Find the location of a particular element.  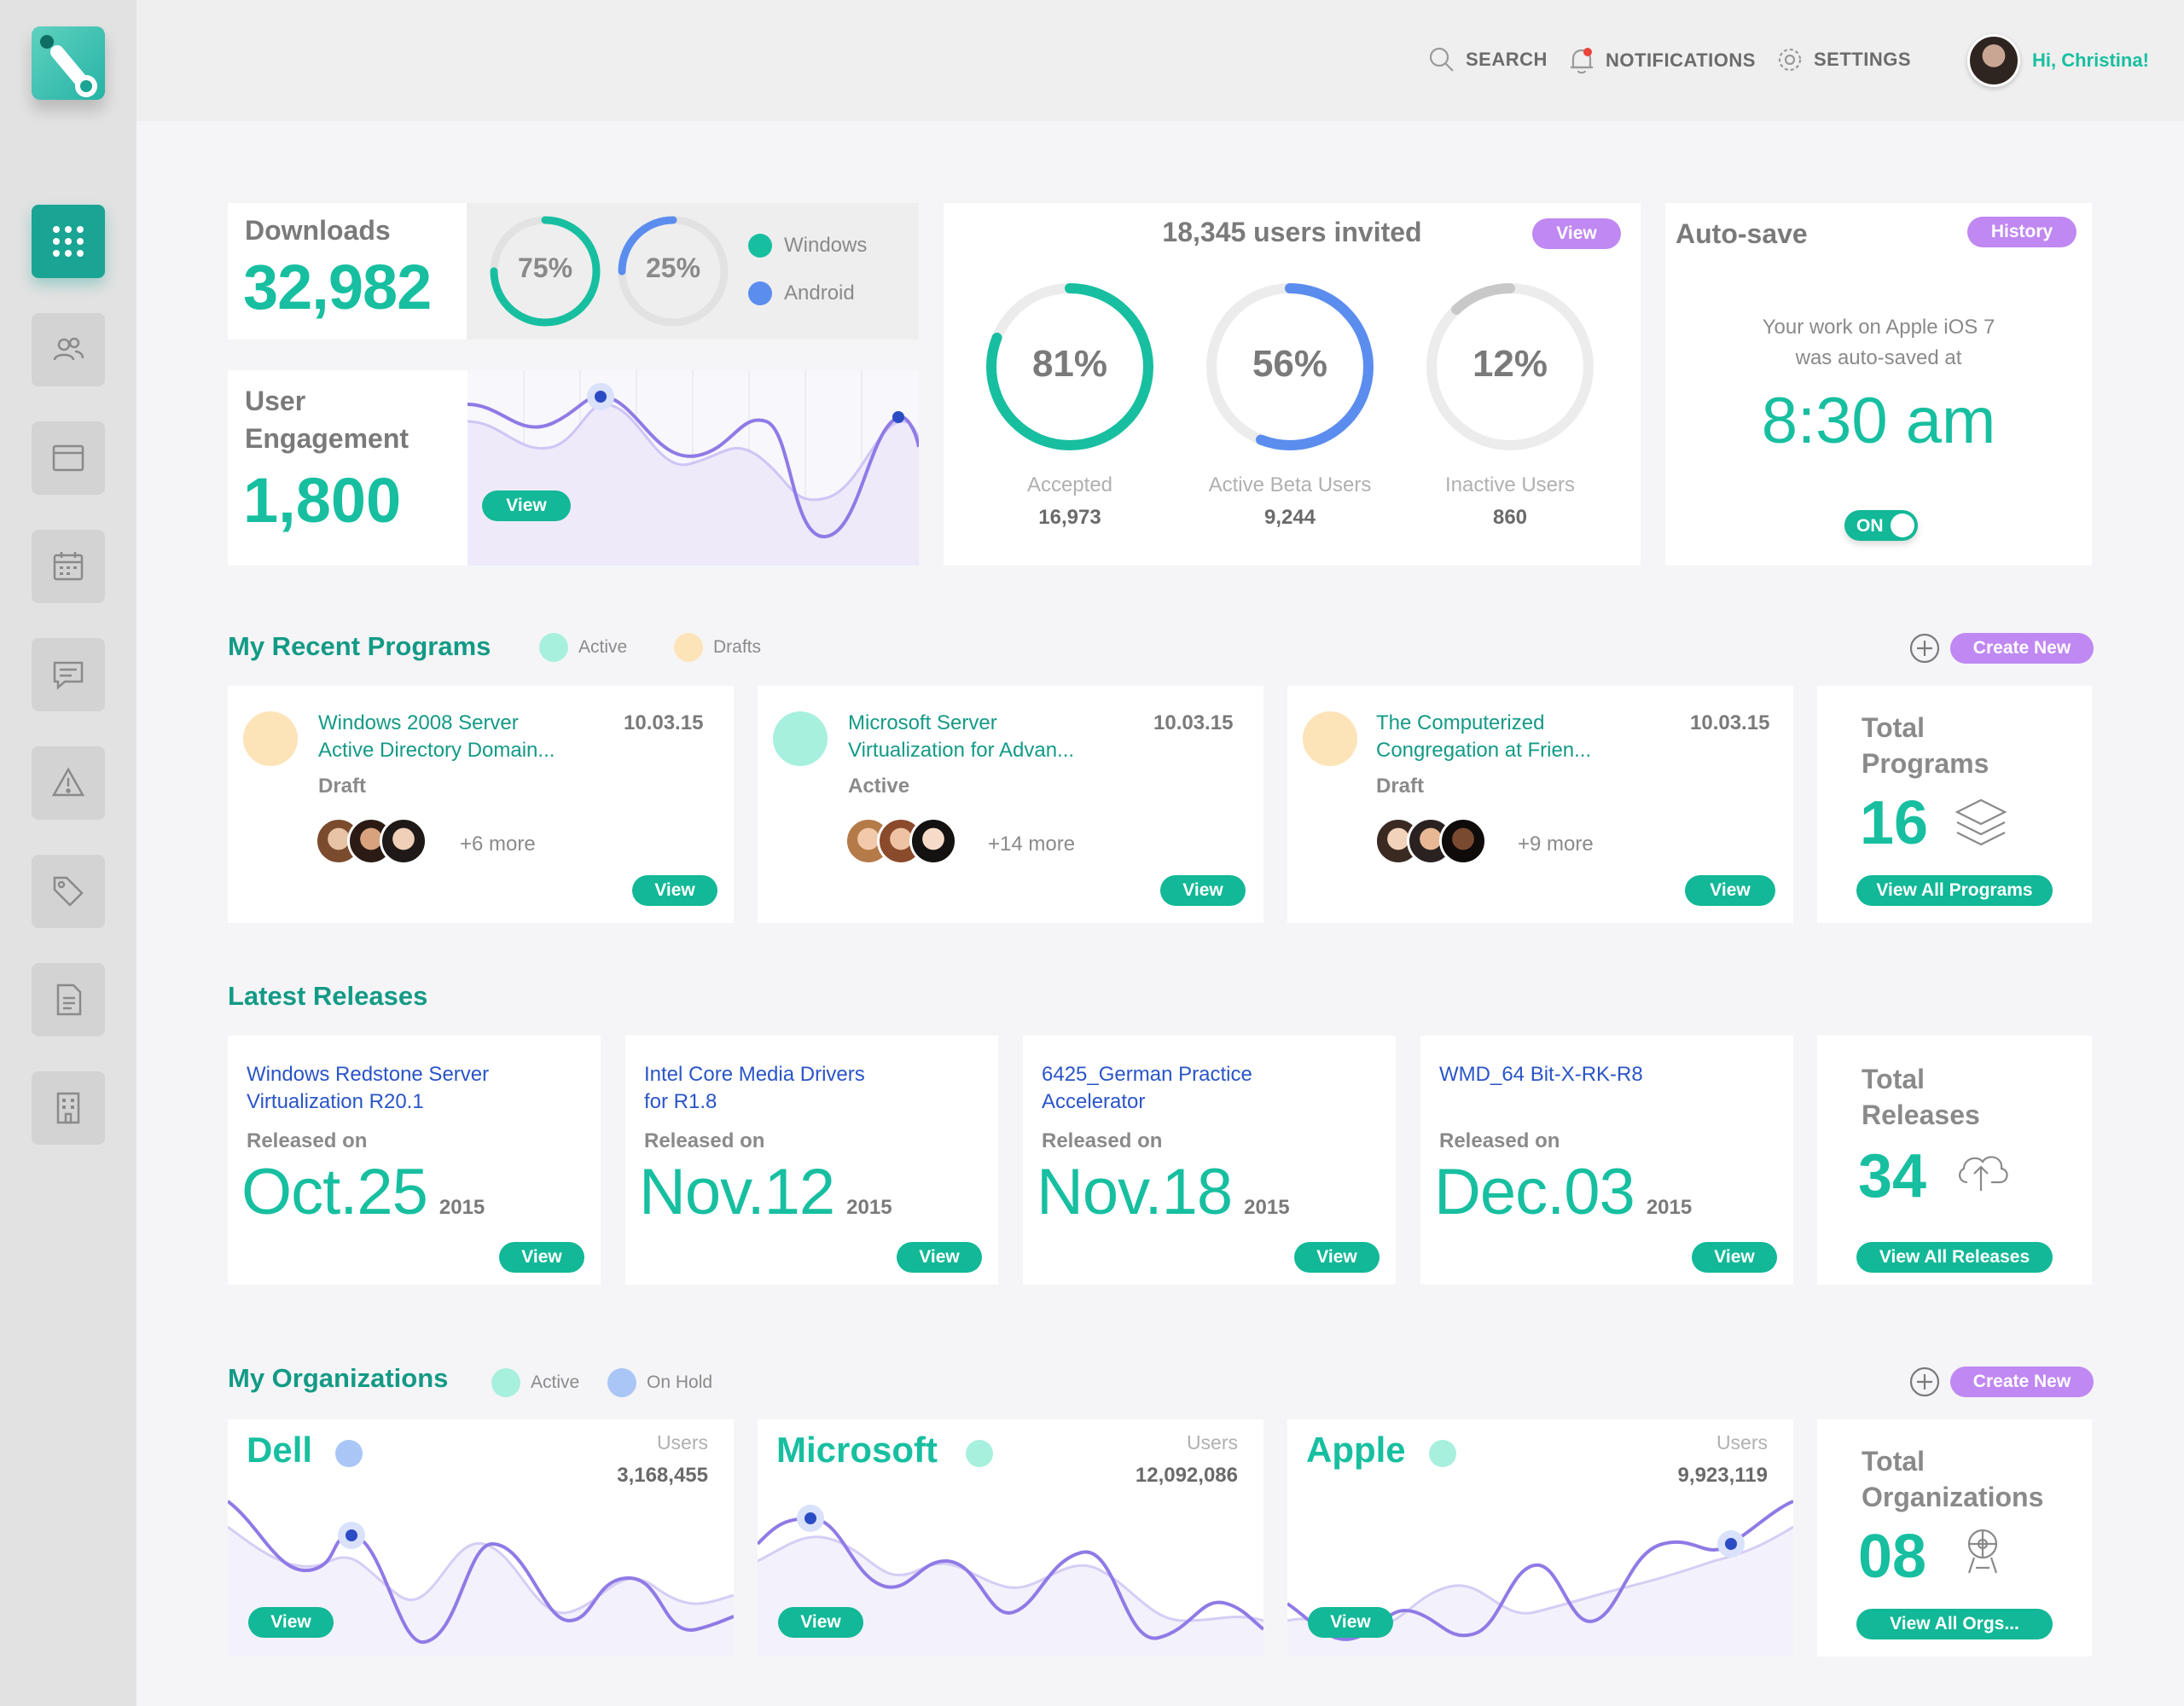

create-program-button: Create New is located at coordinates (2022, 648).